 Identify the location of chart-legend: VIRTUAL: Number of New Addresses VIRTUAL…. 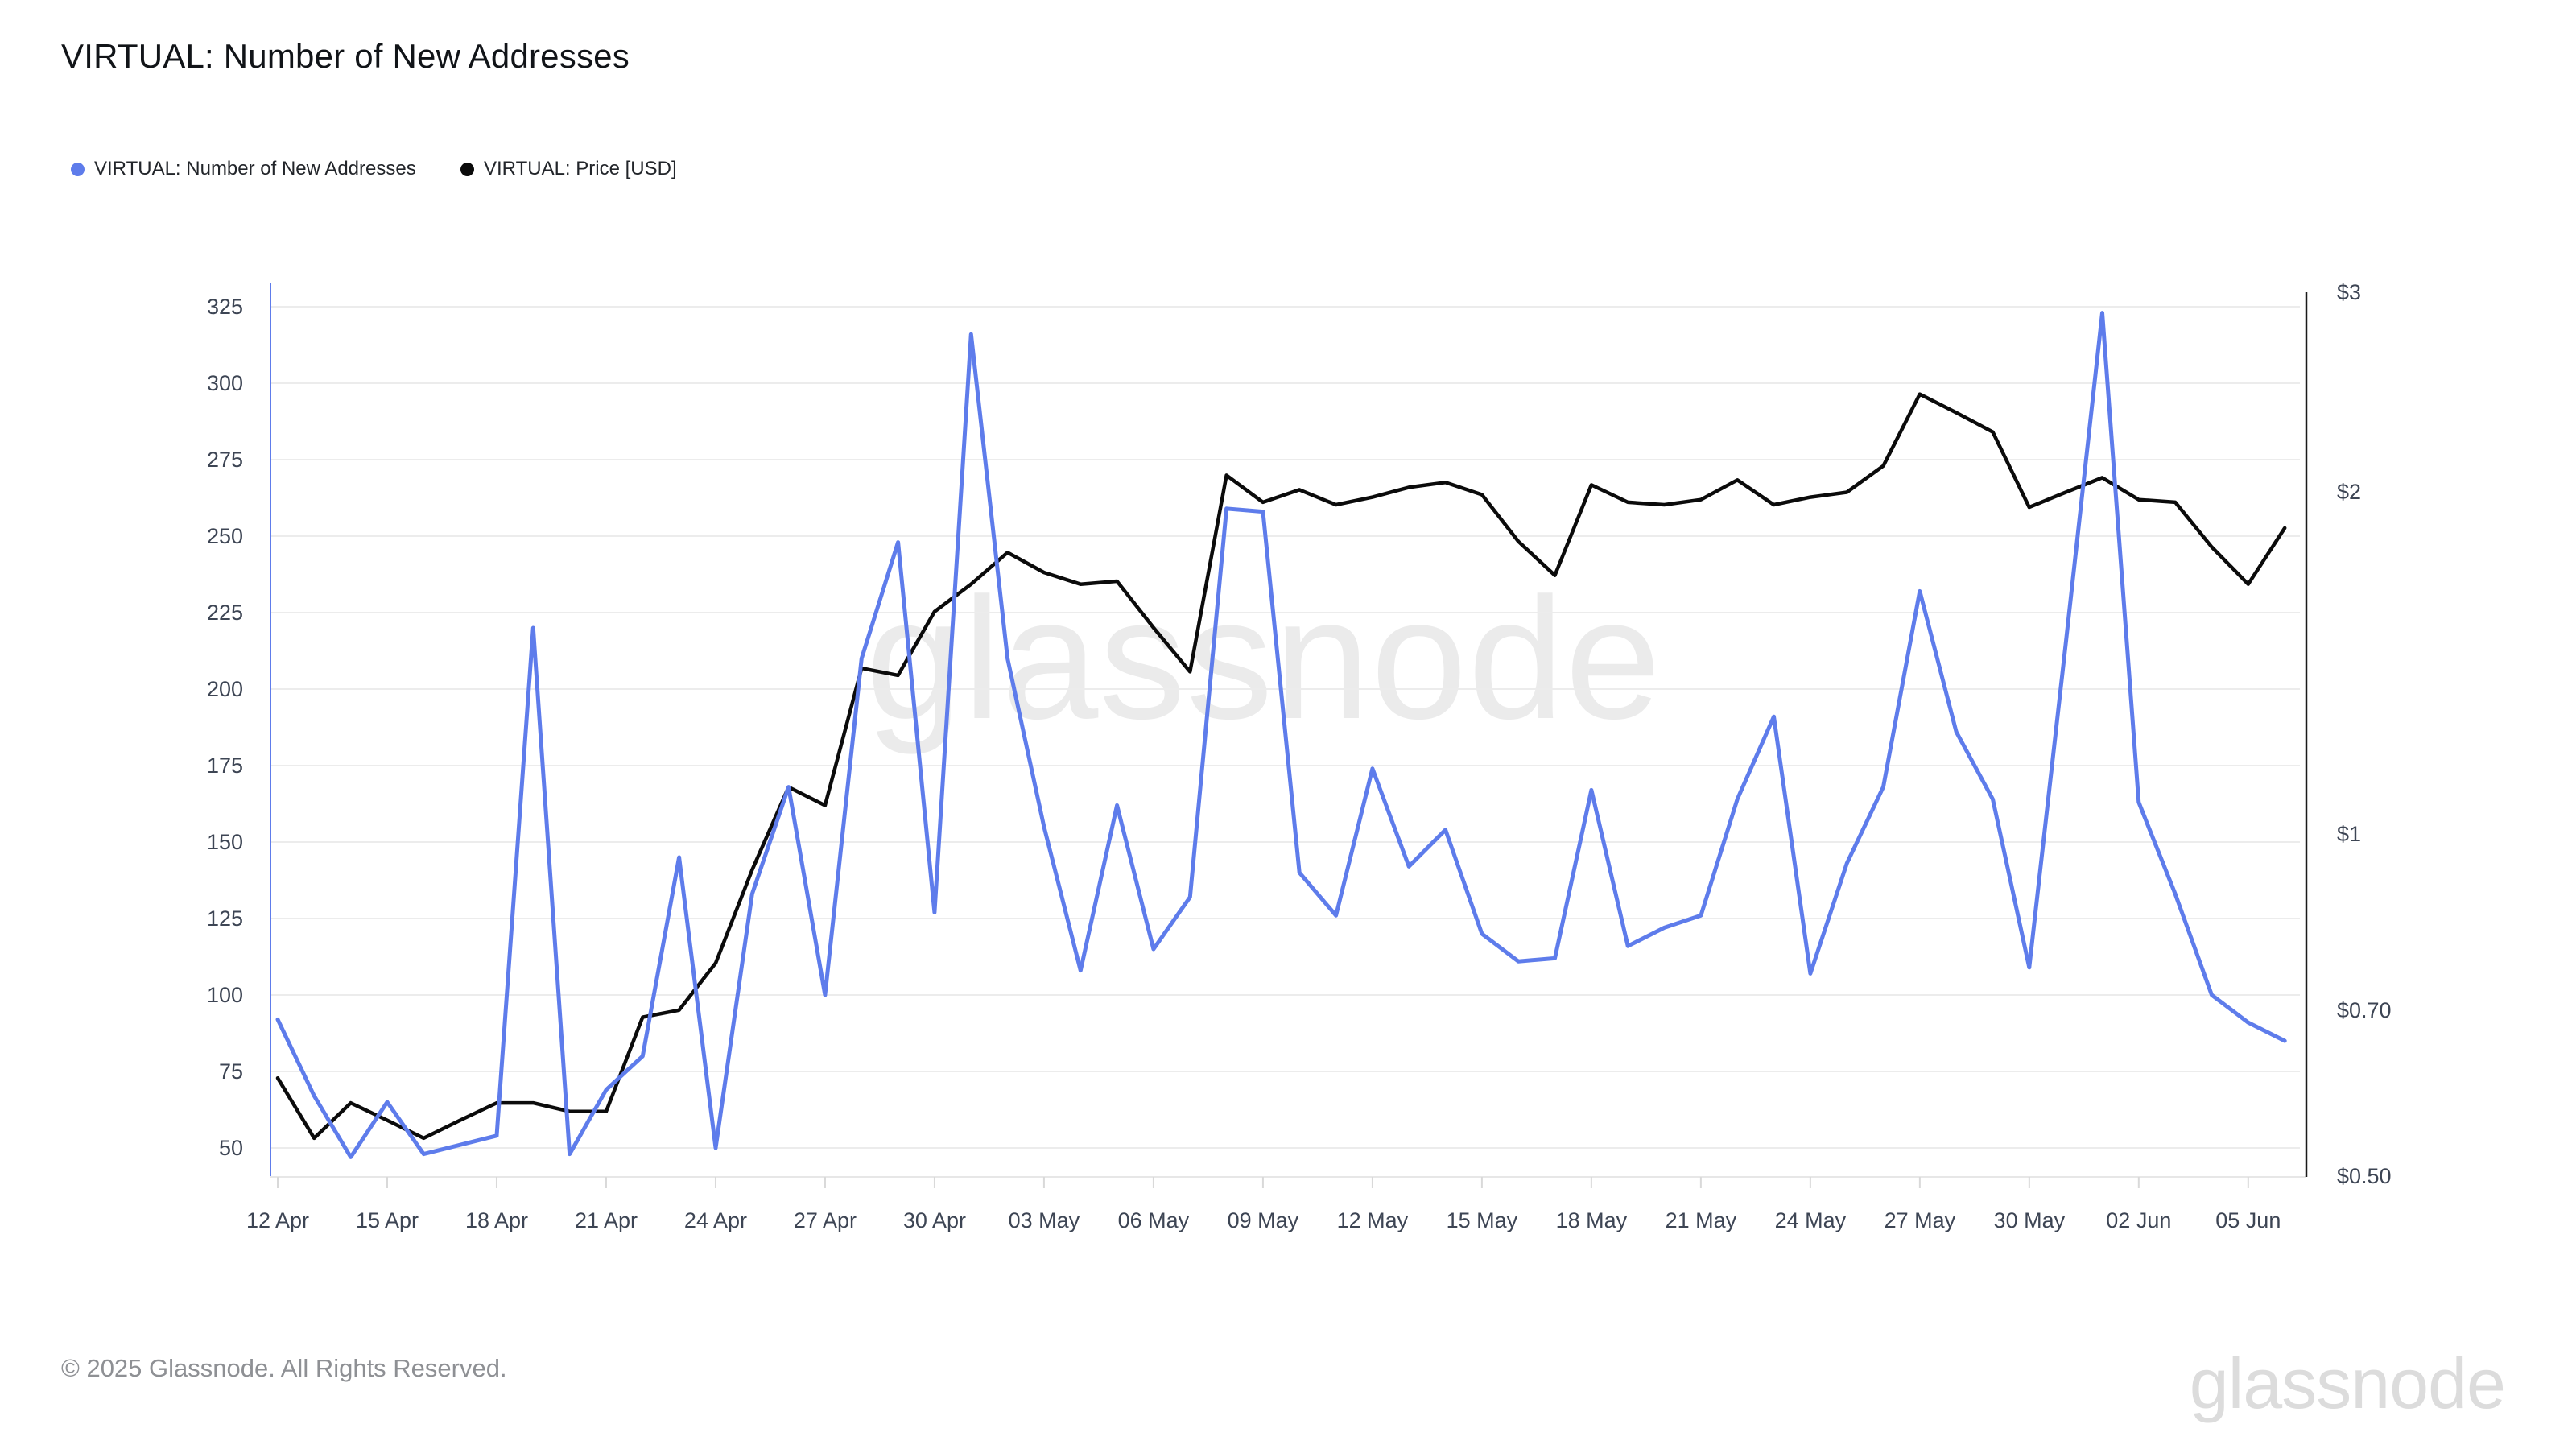
(1288, 174).